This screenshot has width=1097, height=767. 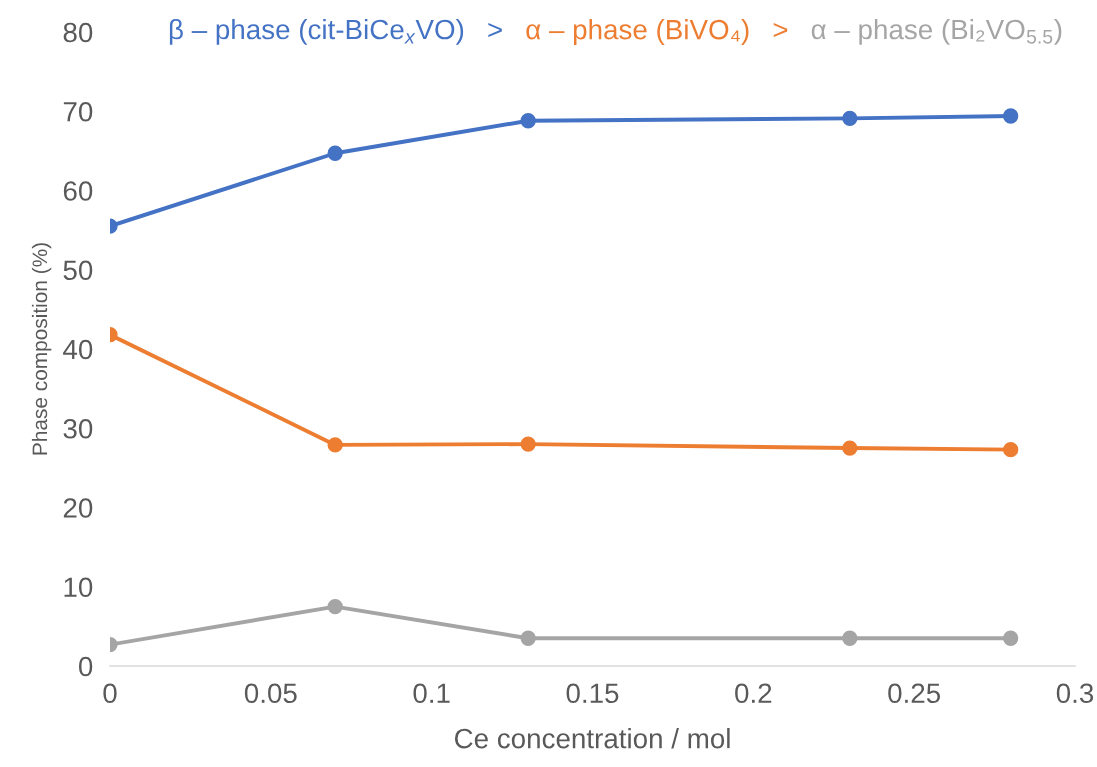 What do you see at coordinates (637, 32) in the screenshot?
I see `text: α – phase (BiVO₄)` at bounding box center [637, 32].